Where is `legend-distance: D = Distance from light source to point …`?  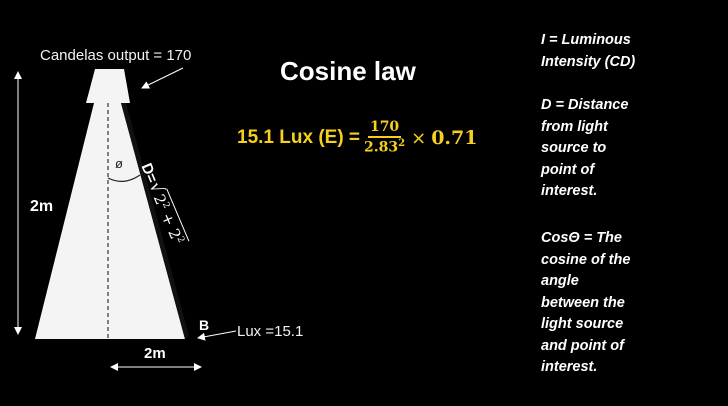
legend-distance: D = Distance from light source to point … is located at coordinates (585, 148).